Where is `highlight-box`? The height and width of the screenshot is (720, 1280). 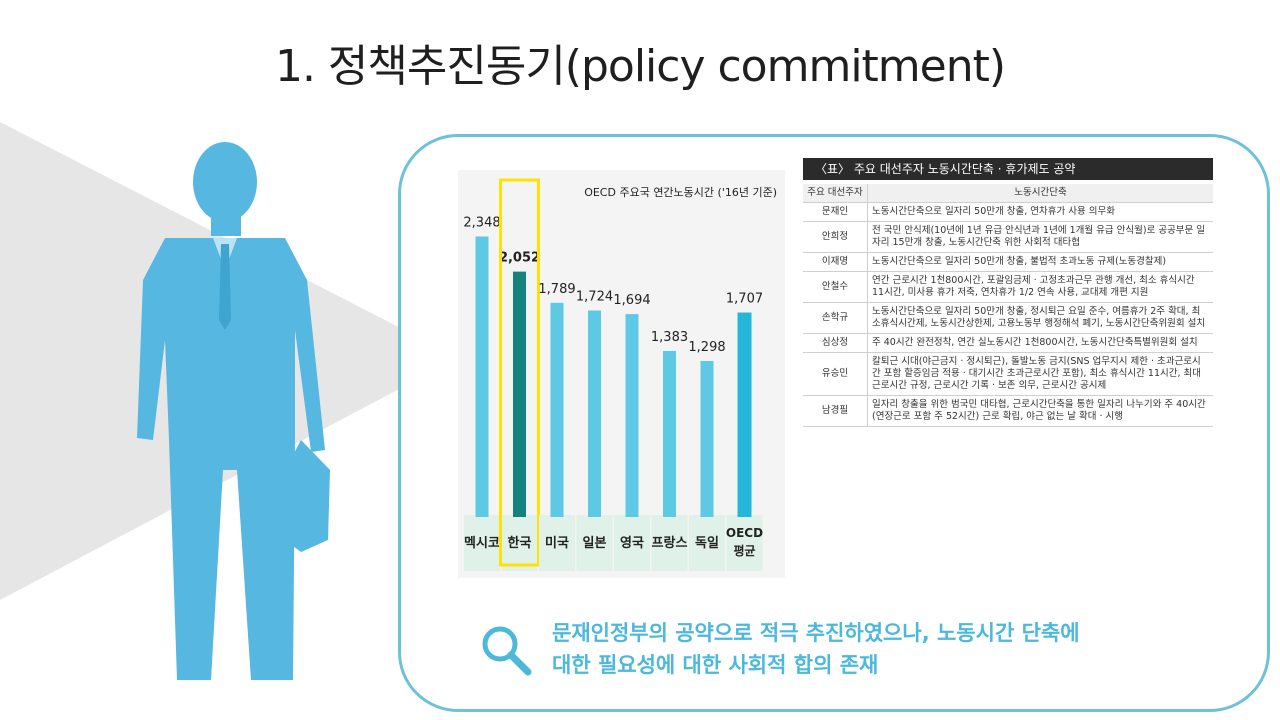 highlight-box is located at coordinates (519, 372).